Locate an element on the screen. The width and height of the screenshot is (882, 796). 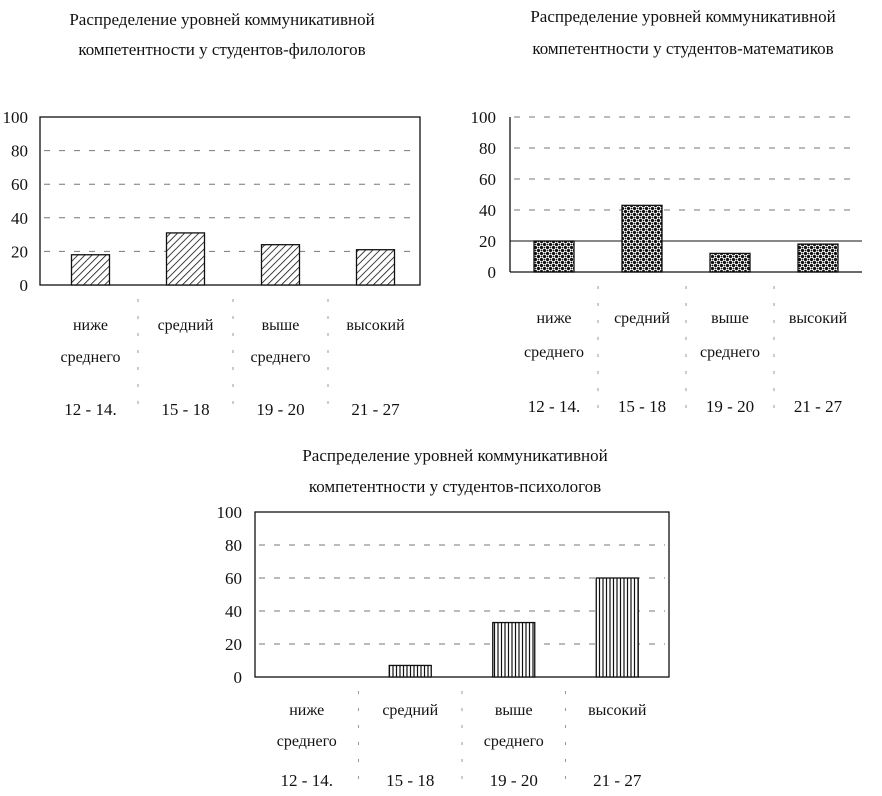
chart-title-line: компетентности у студентов-психологов is located at coordinates (455, 486).